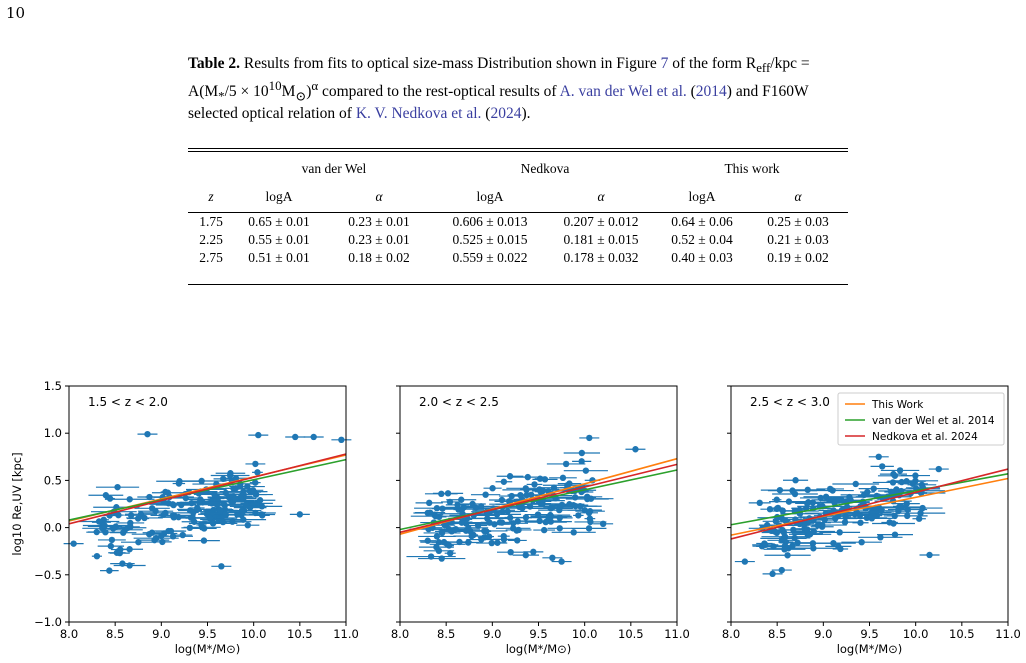 This screenshot has height=663, width=1026. What do you see at coordinates (211, 257) in the screenshot?
I see `table-cell: 2.75` at bounding box center [211, 257].